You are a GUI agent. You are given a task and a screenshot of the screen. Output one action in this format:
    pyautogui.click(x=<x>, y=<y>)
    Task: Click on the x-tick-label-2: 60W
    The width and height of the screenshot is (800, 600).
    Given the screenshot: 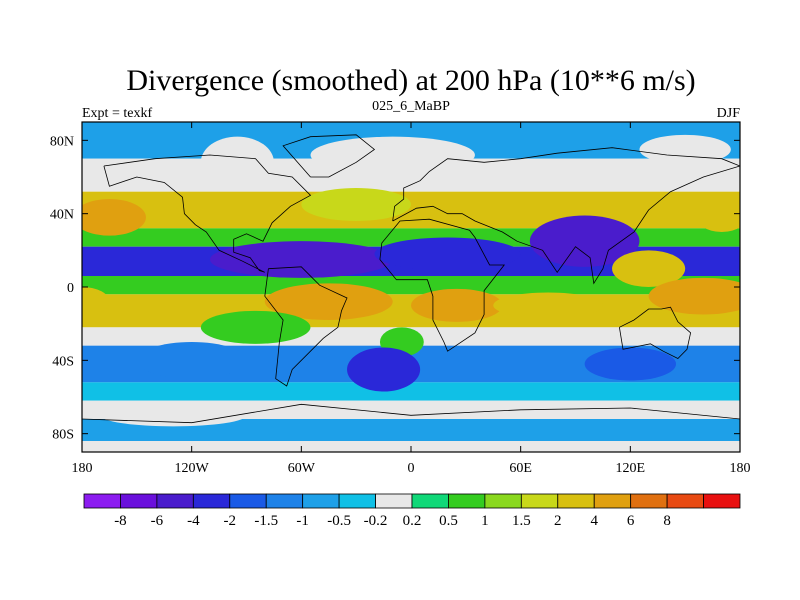 What is the action you would take?
    pyautogui.click(x=302, y=468)
    